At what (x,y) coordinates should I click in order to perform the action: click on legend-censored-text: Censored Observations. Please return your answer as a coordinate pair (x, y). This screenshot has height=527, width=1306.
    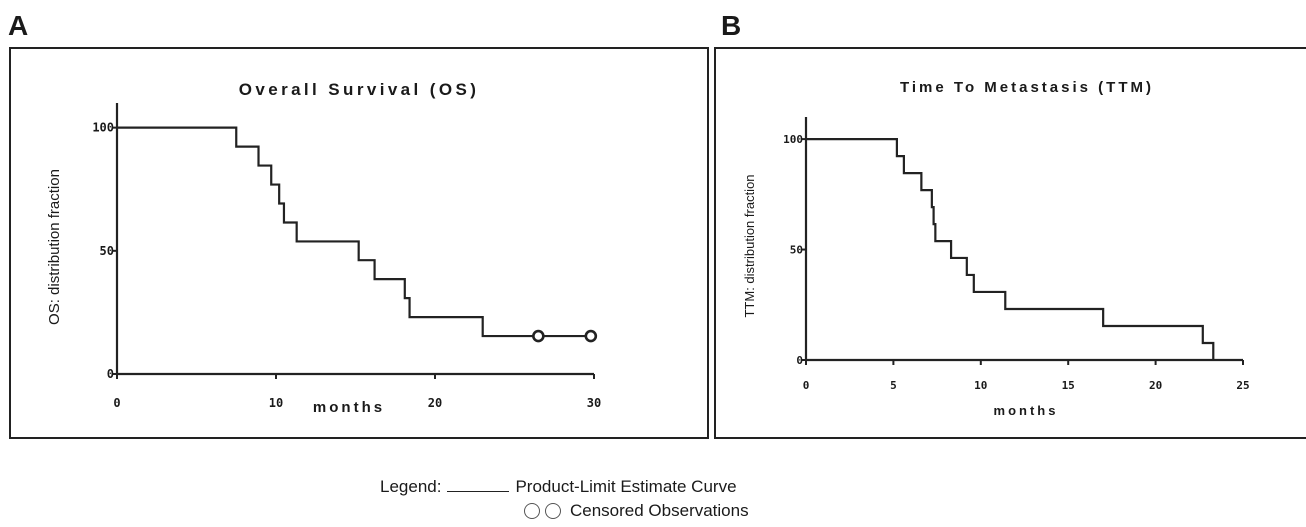
    Looking at the image, I should click on (659, 510).